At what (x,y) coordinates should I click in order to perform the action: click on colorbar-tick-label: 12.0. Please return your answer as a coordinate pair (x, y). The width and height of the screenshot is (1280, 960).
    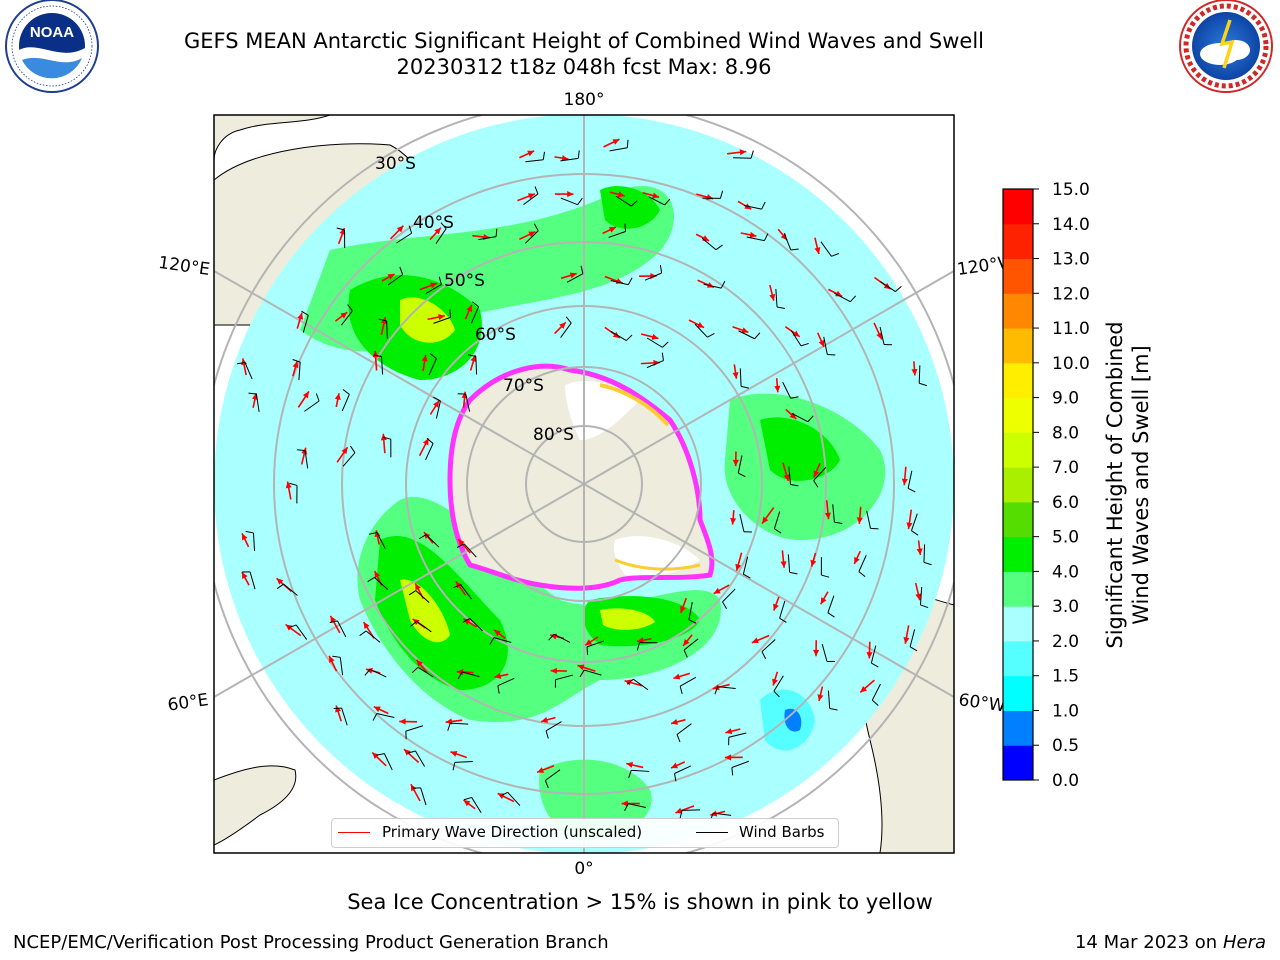
    Looking at the image, I should click on (1071, 294).